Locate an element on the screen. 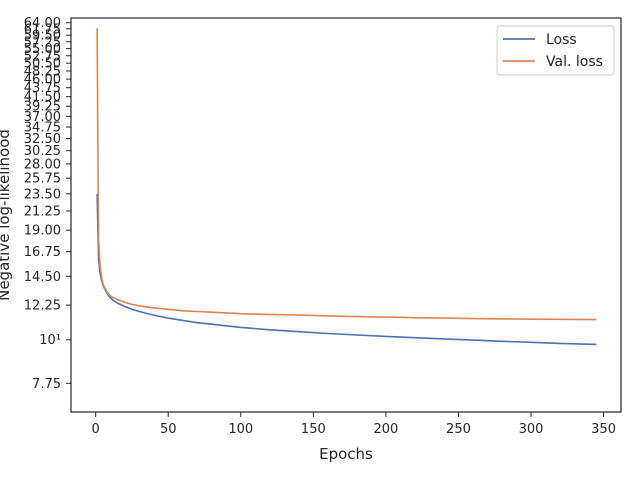 Image resolution: width=640 pixels, height=480 pixels. y-tick-label: 48.25 is located at coordinates (42, 71).